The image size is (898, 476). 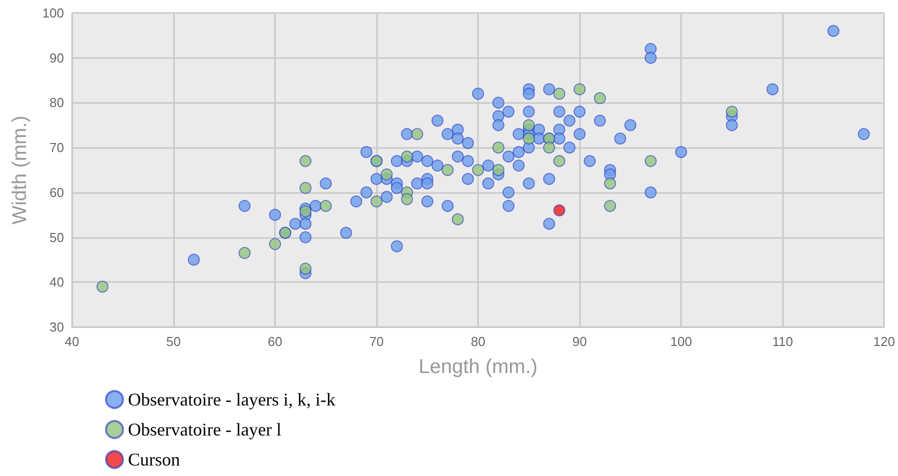 What do you see at coordinates (53, 13) in the screenshot?
I see `y-tick-label: 100` at bounding box center [53, 13].